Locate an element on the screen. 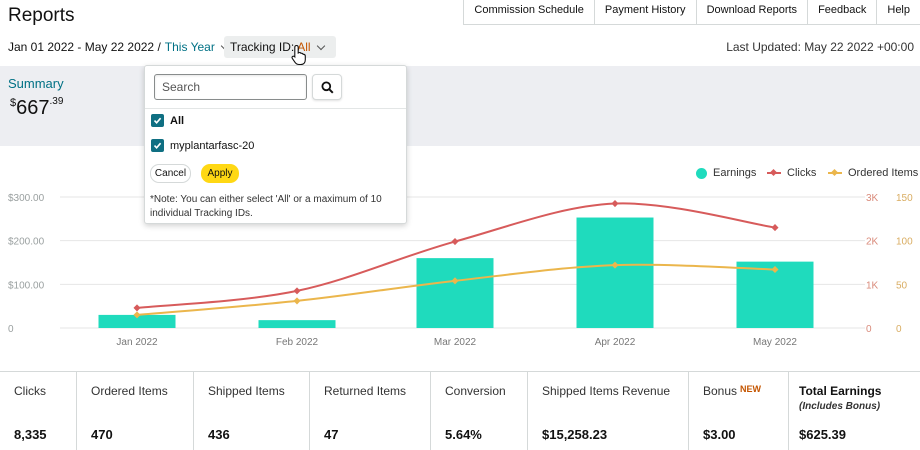 The width and height of the screenshot is (920, 450). stat-label: Ordered Items is located at coordinates (129, 391).